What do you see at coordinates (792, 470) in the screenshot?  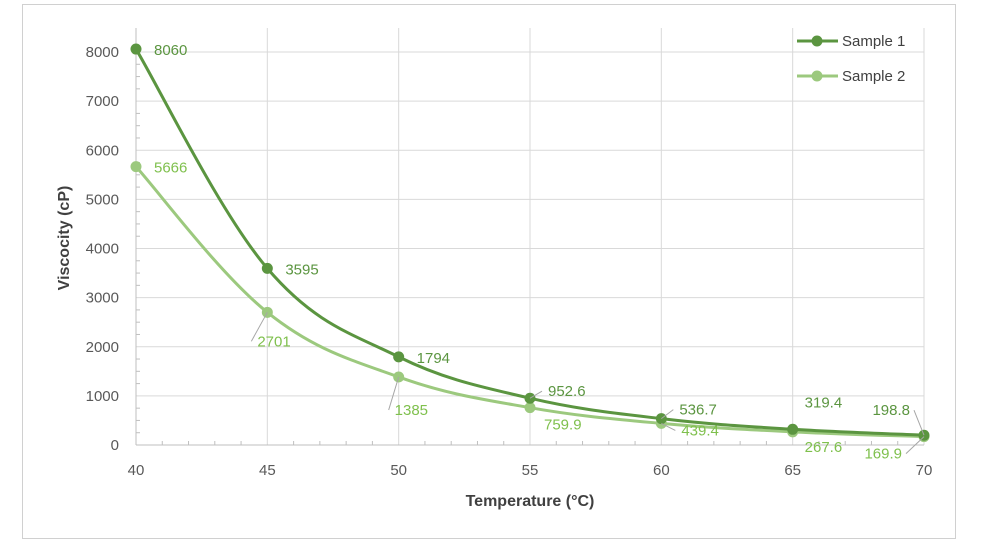 I see `x-tick-label: 65` at bounding box center [792, 470].